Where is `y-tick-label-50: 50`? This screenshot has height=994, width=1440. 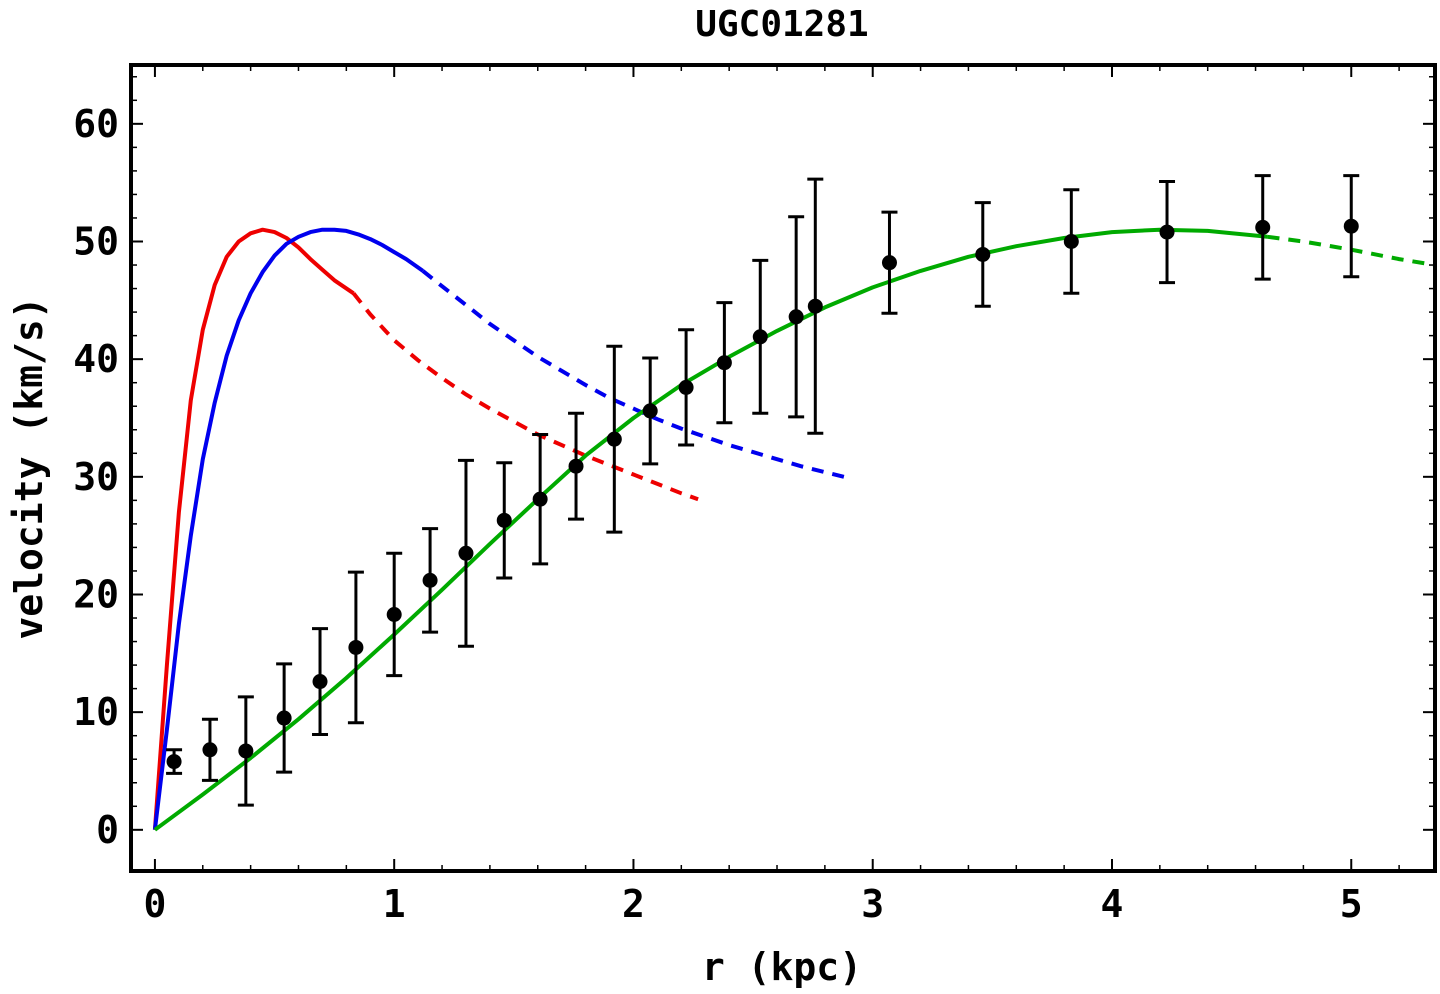 y-tick-label-50: 50 is located at coordinates (96, 241).